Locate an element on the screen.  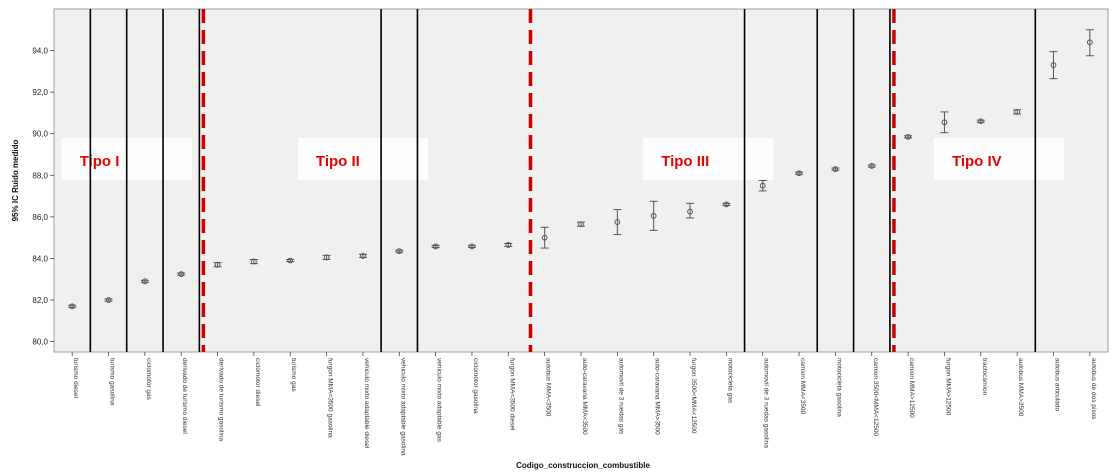
x-tick-label: turismo gas is located at coordinates (293, 375).